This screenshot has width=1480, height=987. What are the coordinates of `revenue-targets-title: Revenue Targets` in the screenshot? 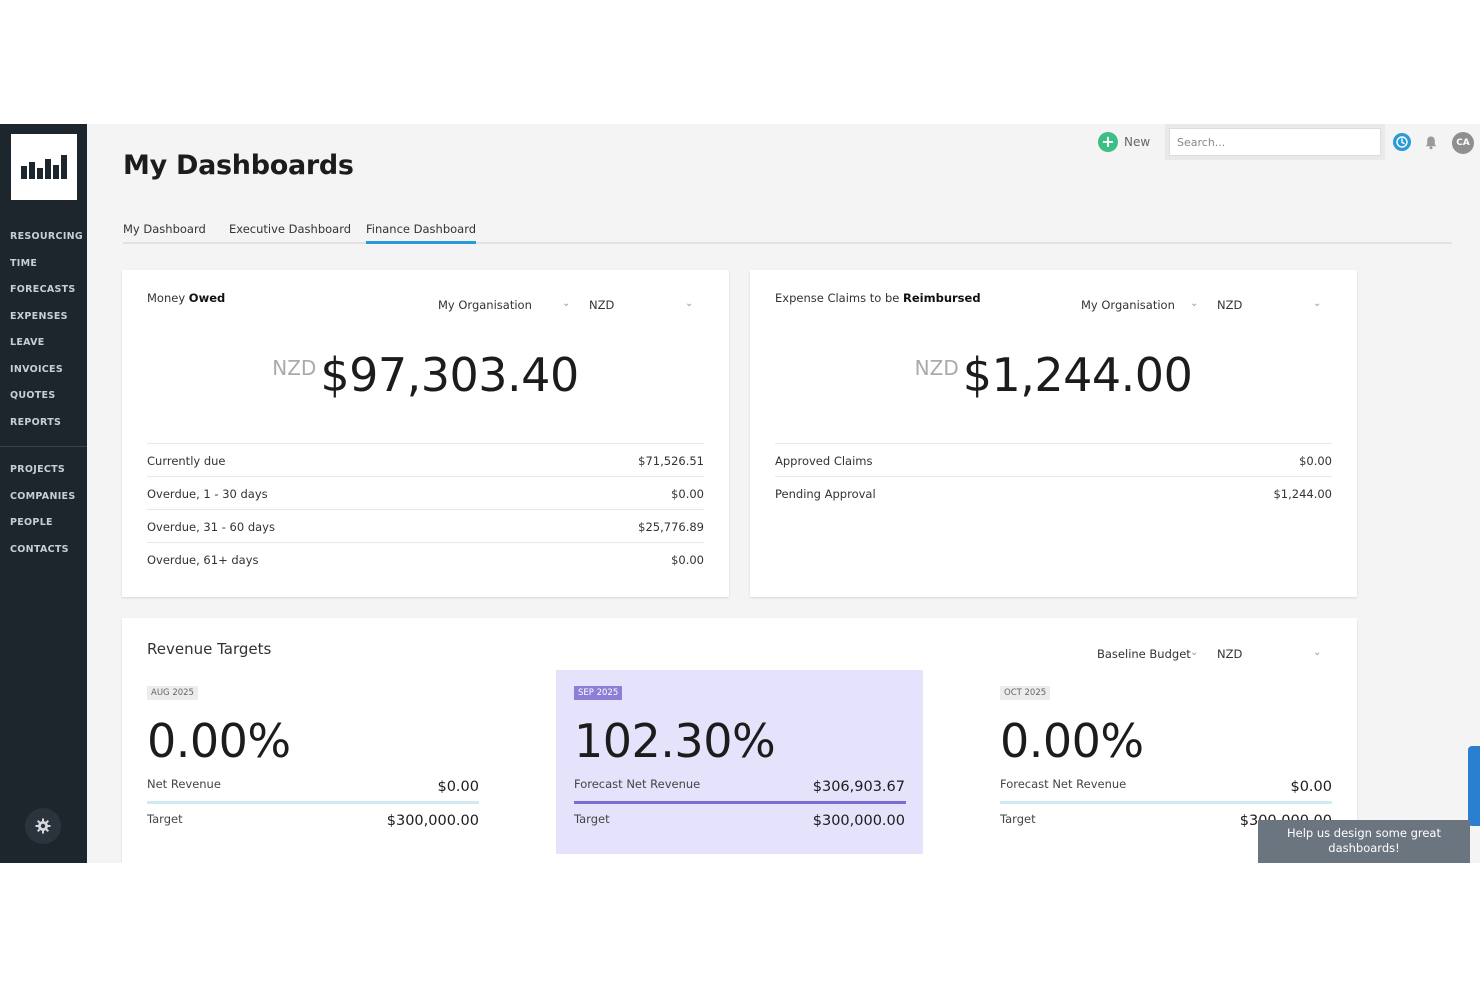 It's located at (209, 649).